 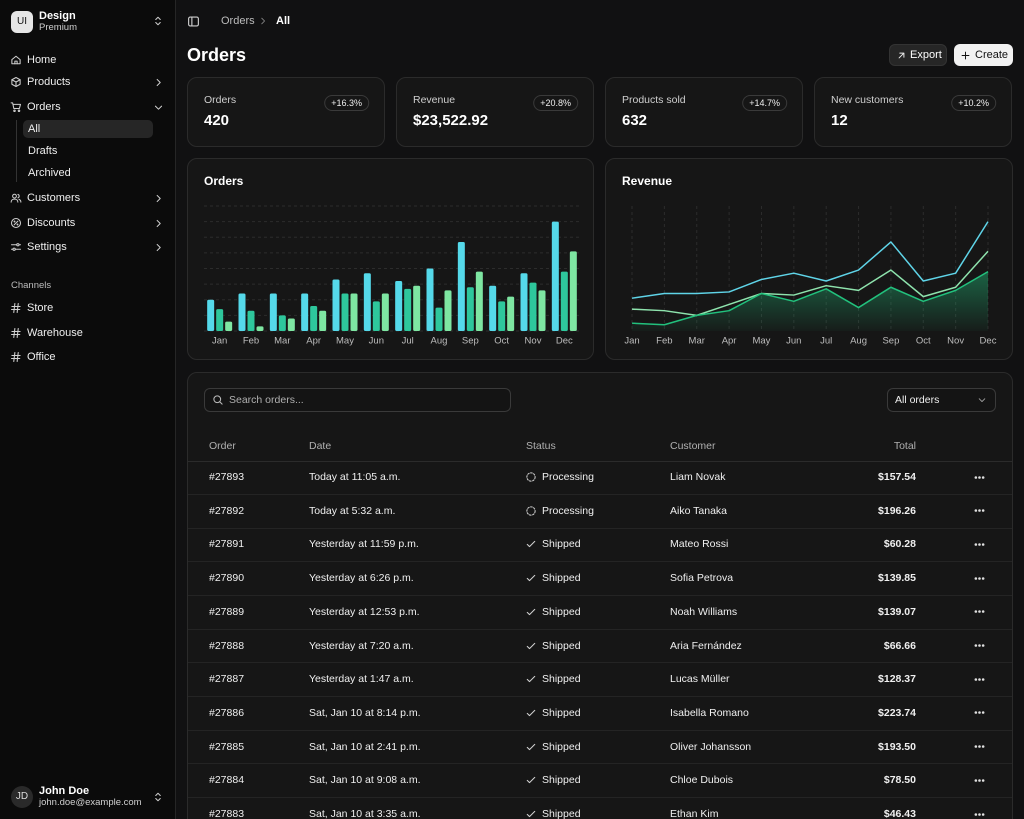 I want to click on x-tick-label: Apr, so click(x=729, y=341).